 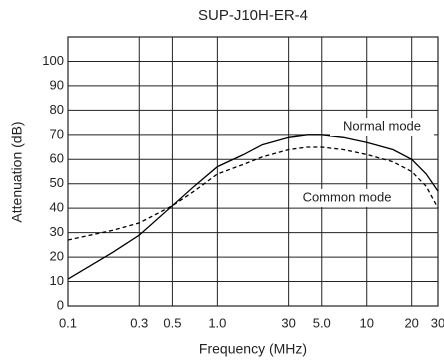 I want to click on chart-title: SUP-J10H-ER-4, so click(x=253, y=15).